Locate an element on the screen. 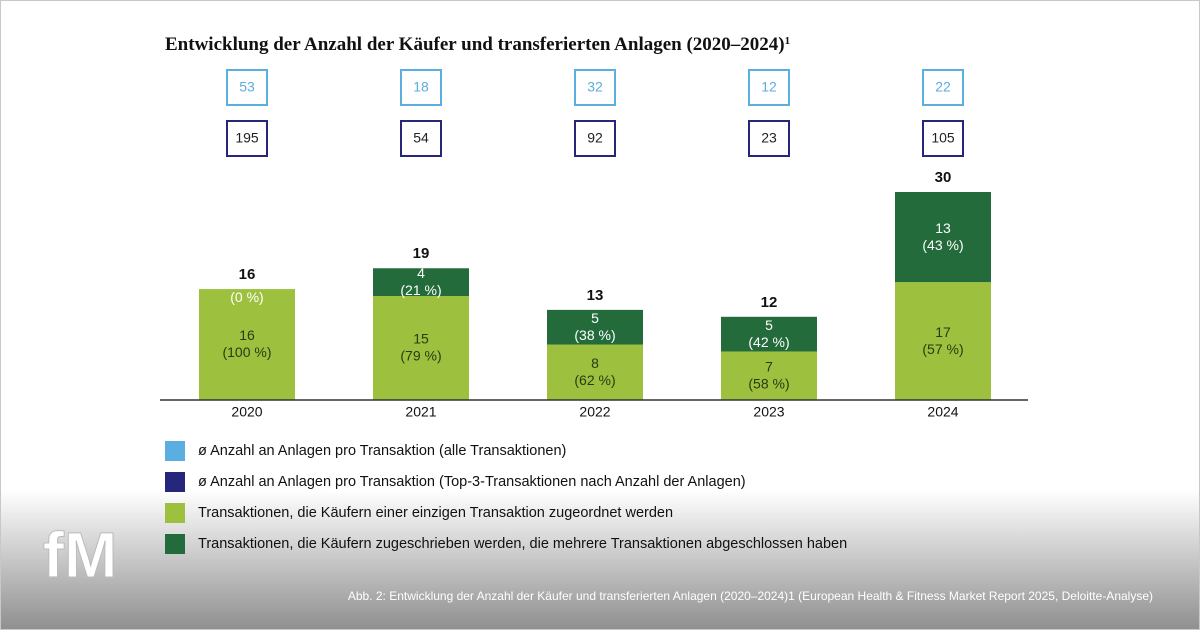  value-label: 17 is located at coordinates (943, 332).